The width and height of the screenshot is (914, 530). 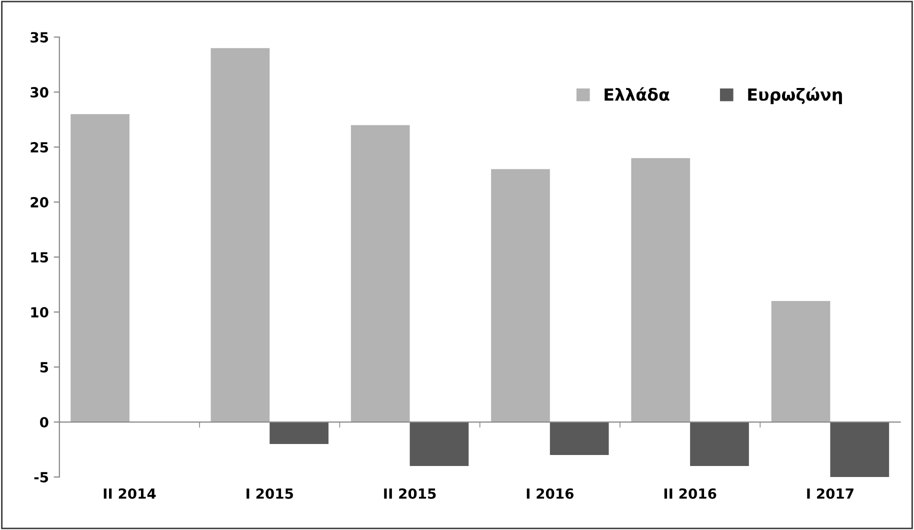 What do you see at coordinates (795, 95) in the screenshot?
I see `legend-label: Ευρωζώνη` at bounding box center [795, 95].